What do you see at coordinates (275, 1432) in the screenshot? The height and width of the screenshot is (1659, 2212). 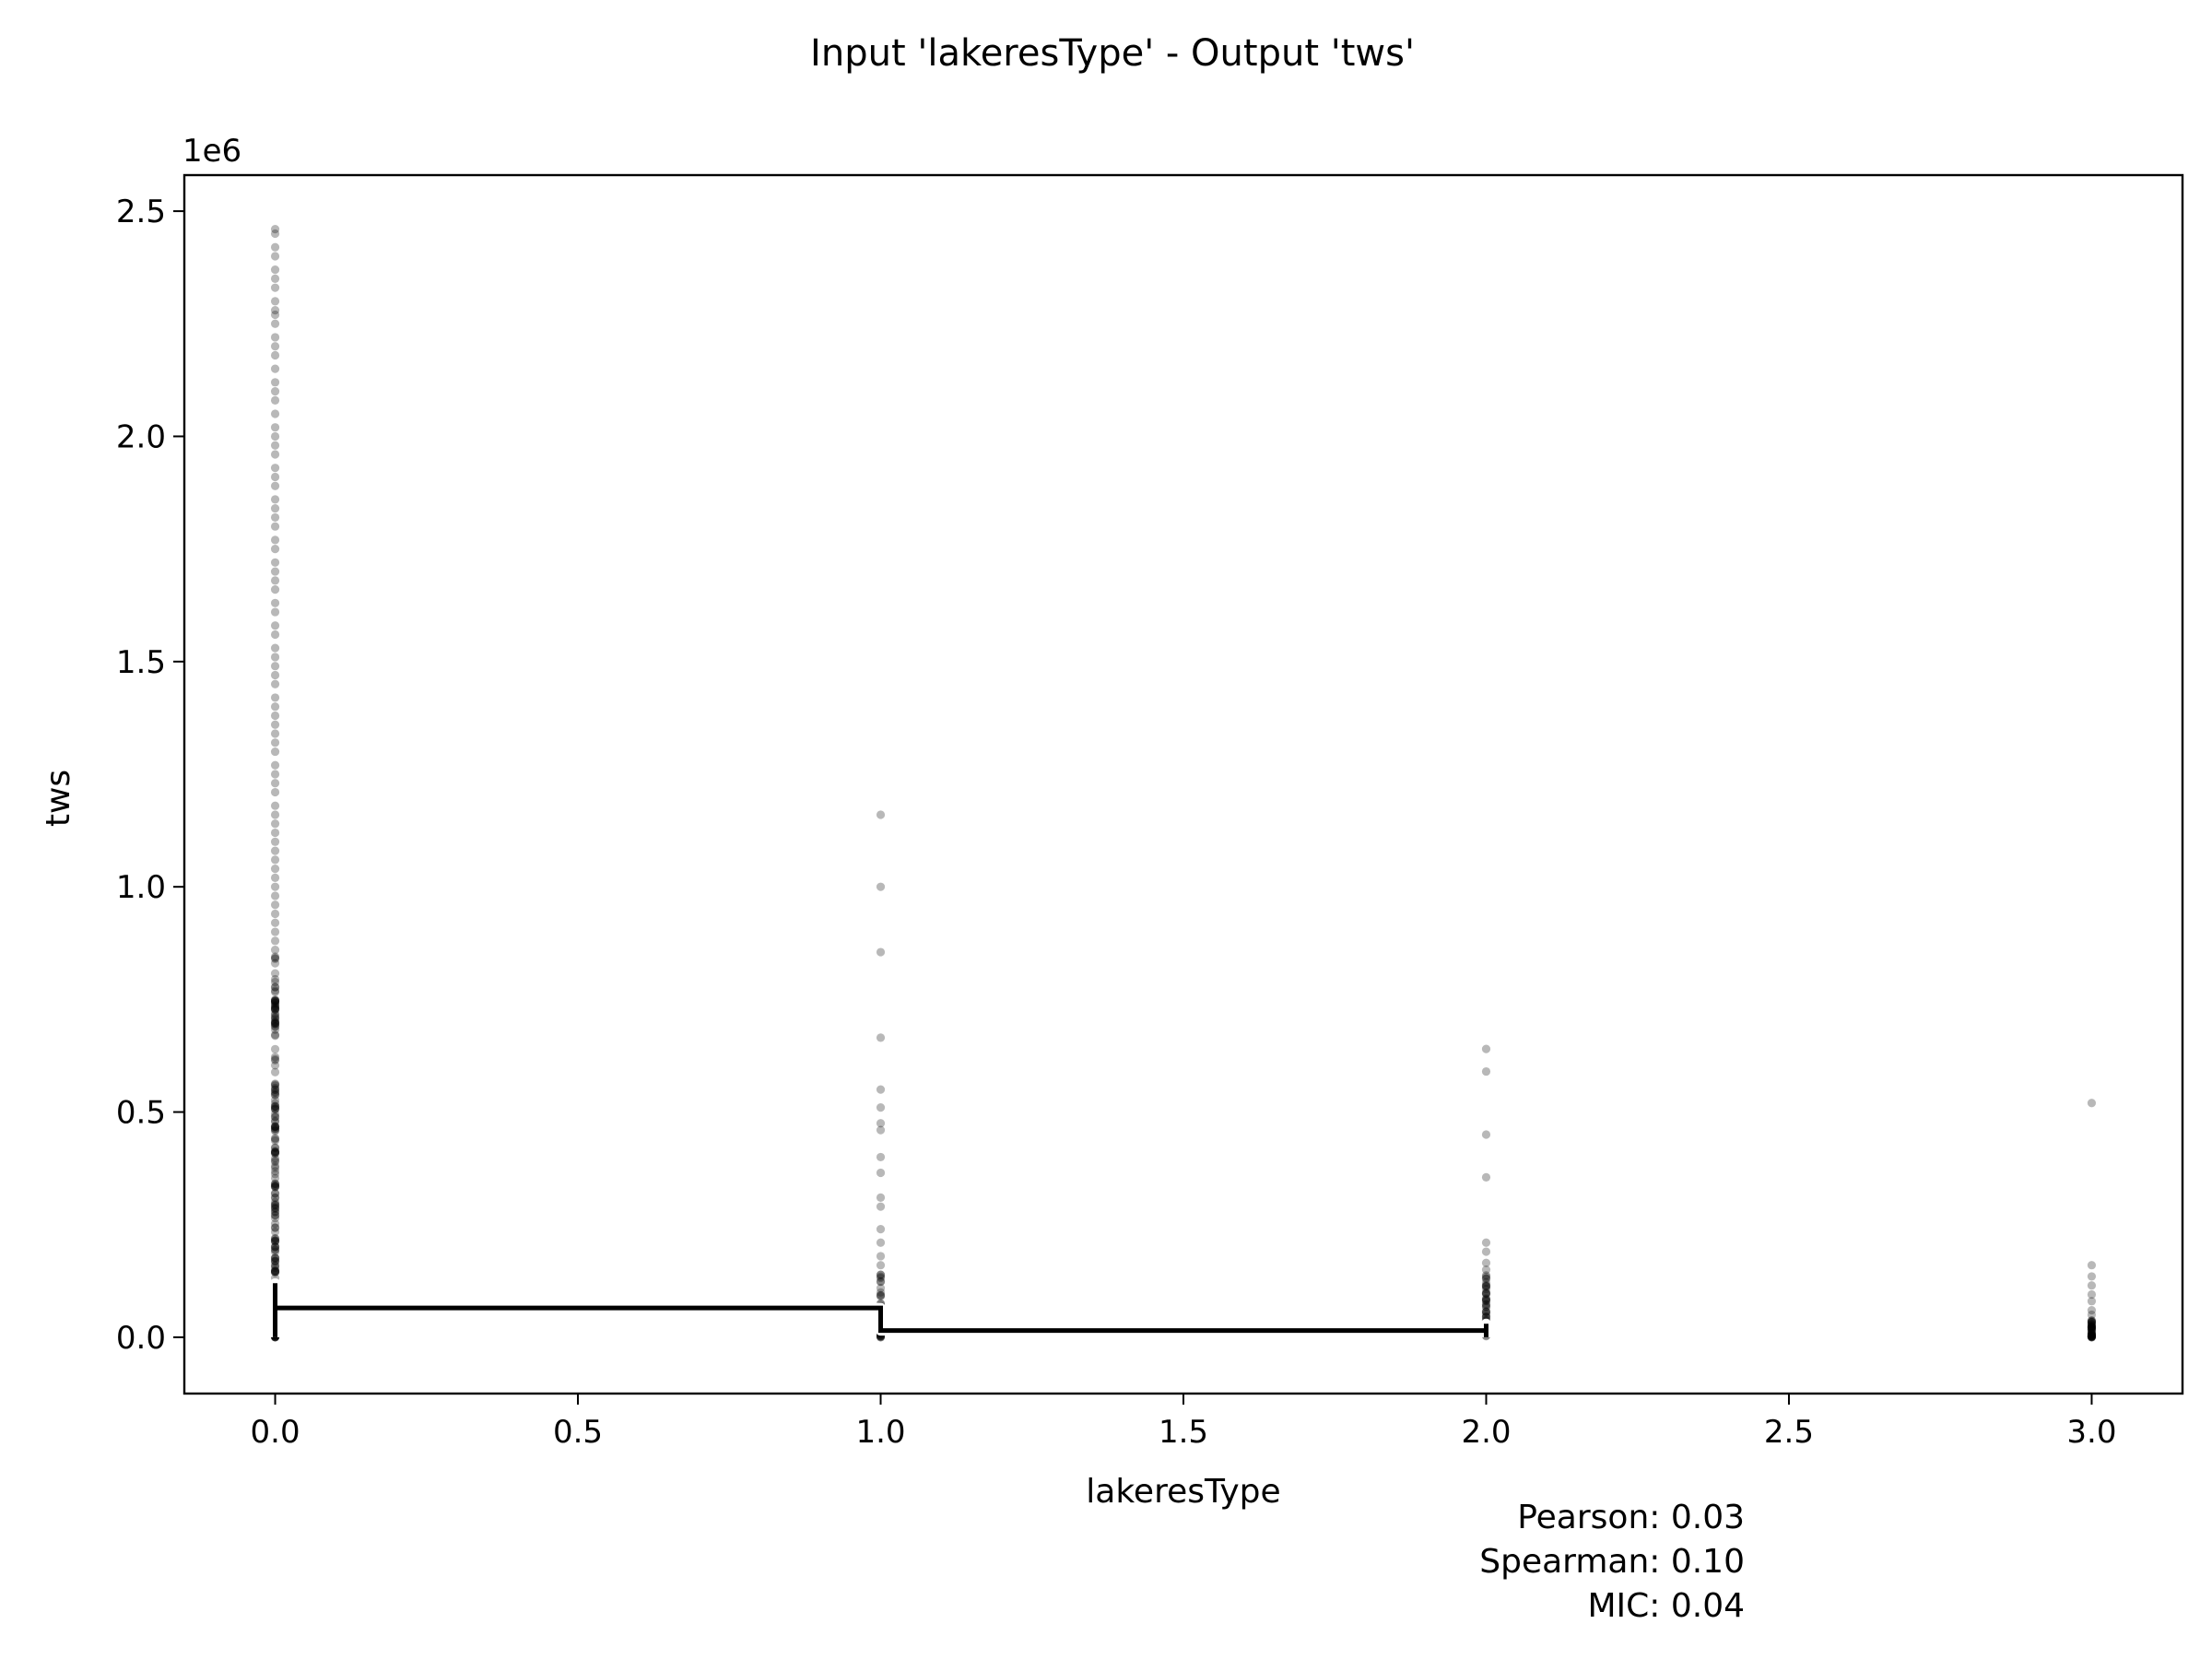 I see `x-tick-label: 0.0` at bounding box center [275, 1432].